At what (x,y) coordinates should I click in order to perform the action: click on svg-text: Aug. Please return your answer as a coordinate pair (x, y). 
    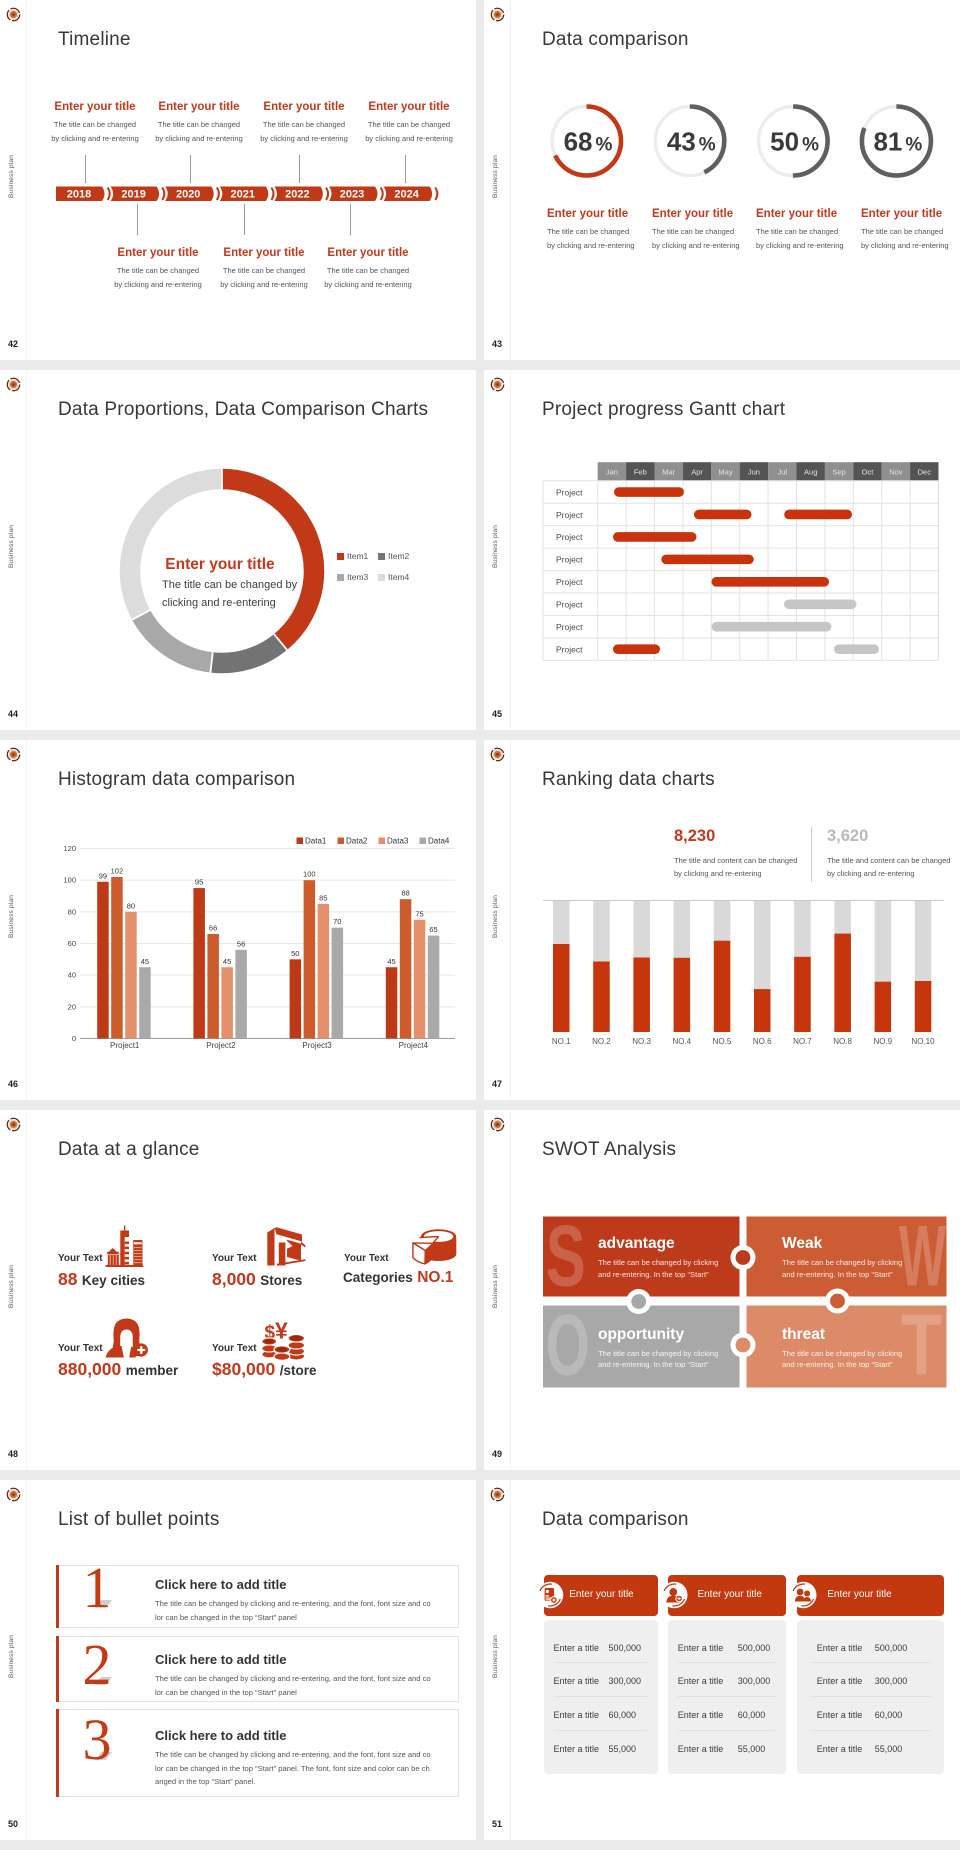
    Looking at the image, I should click on (810, 472).